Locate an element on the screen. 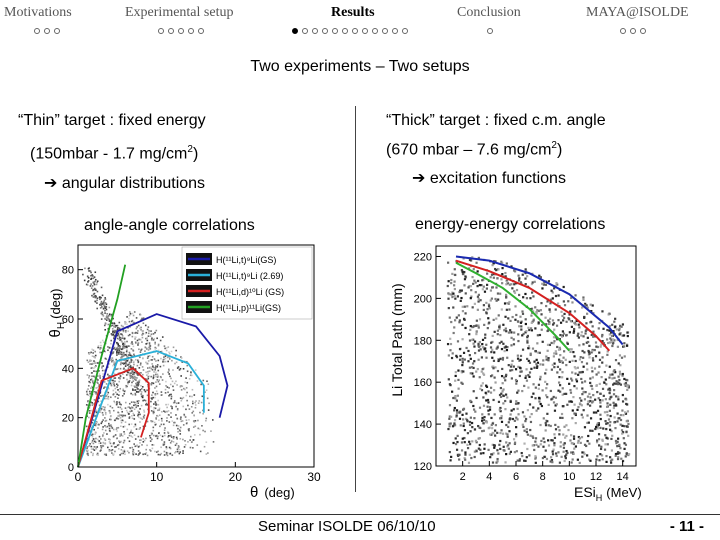 This screenshot has height=540, width=720. nav-conclusion: Conclusion is located at coordinates (489, 12).